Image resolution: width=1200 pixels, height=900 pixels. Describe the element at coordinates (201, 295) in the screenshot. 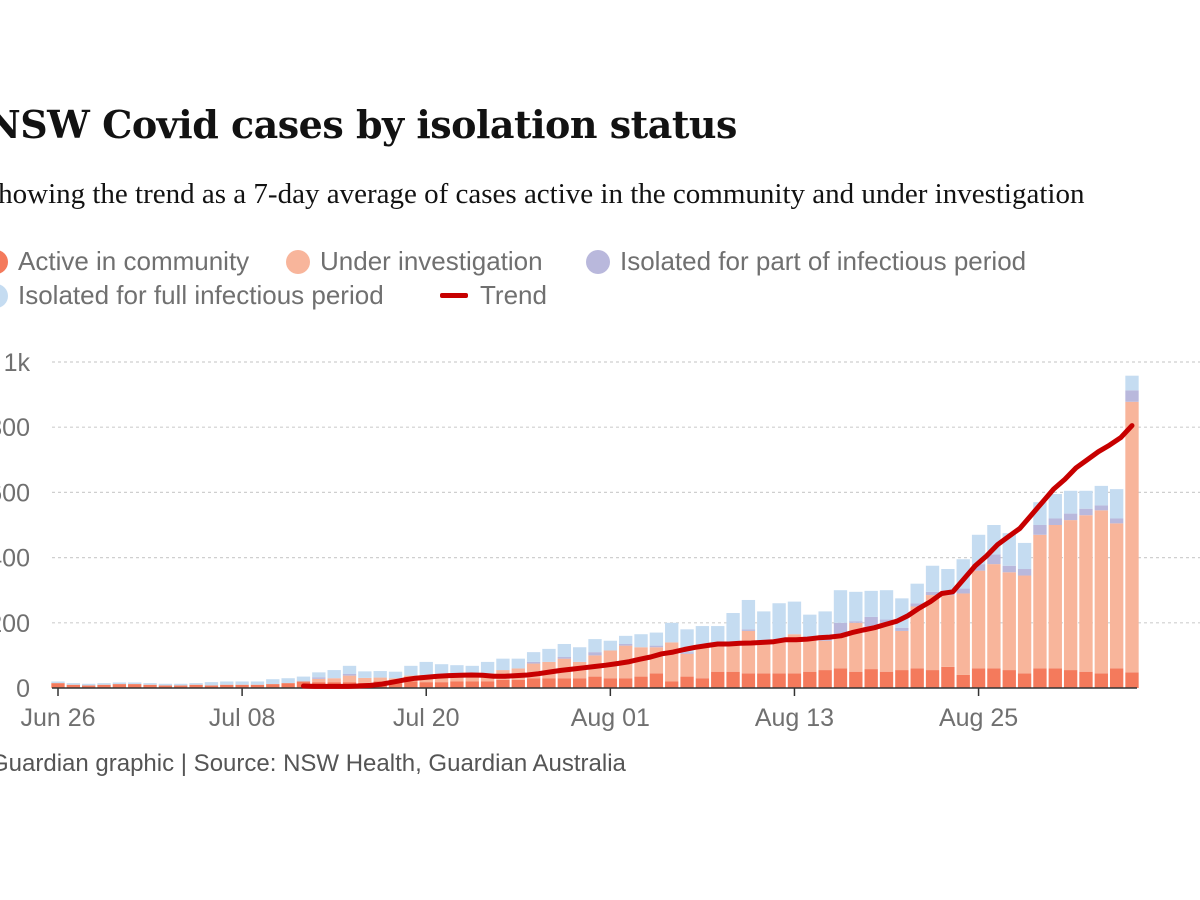

I see `legend-label-isolated-full: Isolated for full infectious period` at that location.